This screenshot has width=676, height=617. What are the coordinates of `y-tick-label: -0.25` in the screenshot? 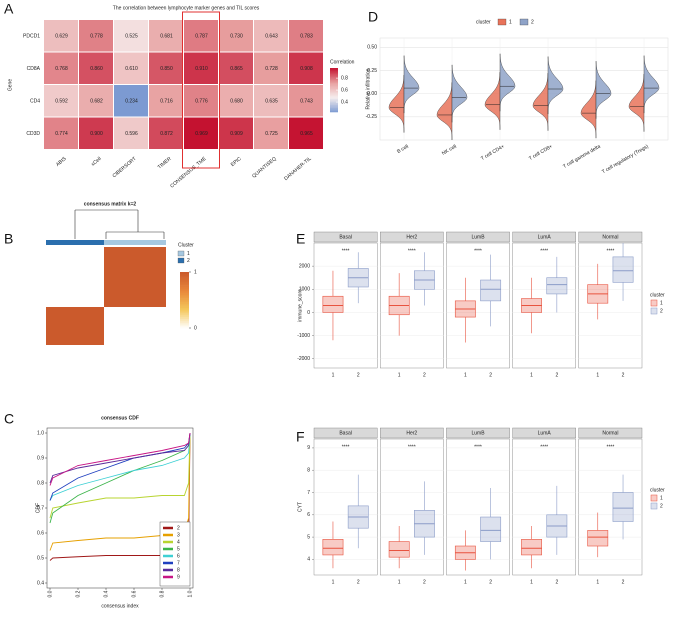 It's located at (372, 117).